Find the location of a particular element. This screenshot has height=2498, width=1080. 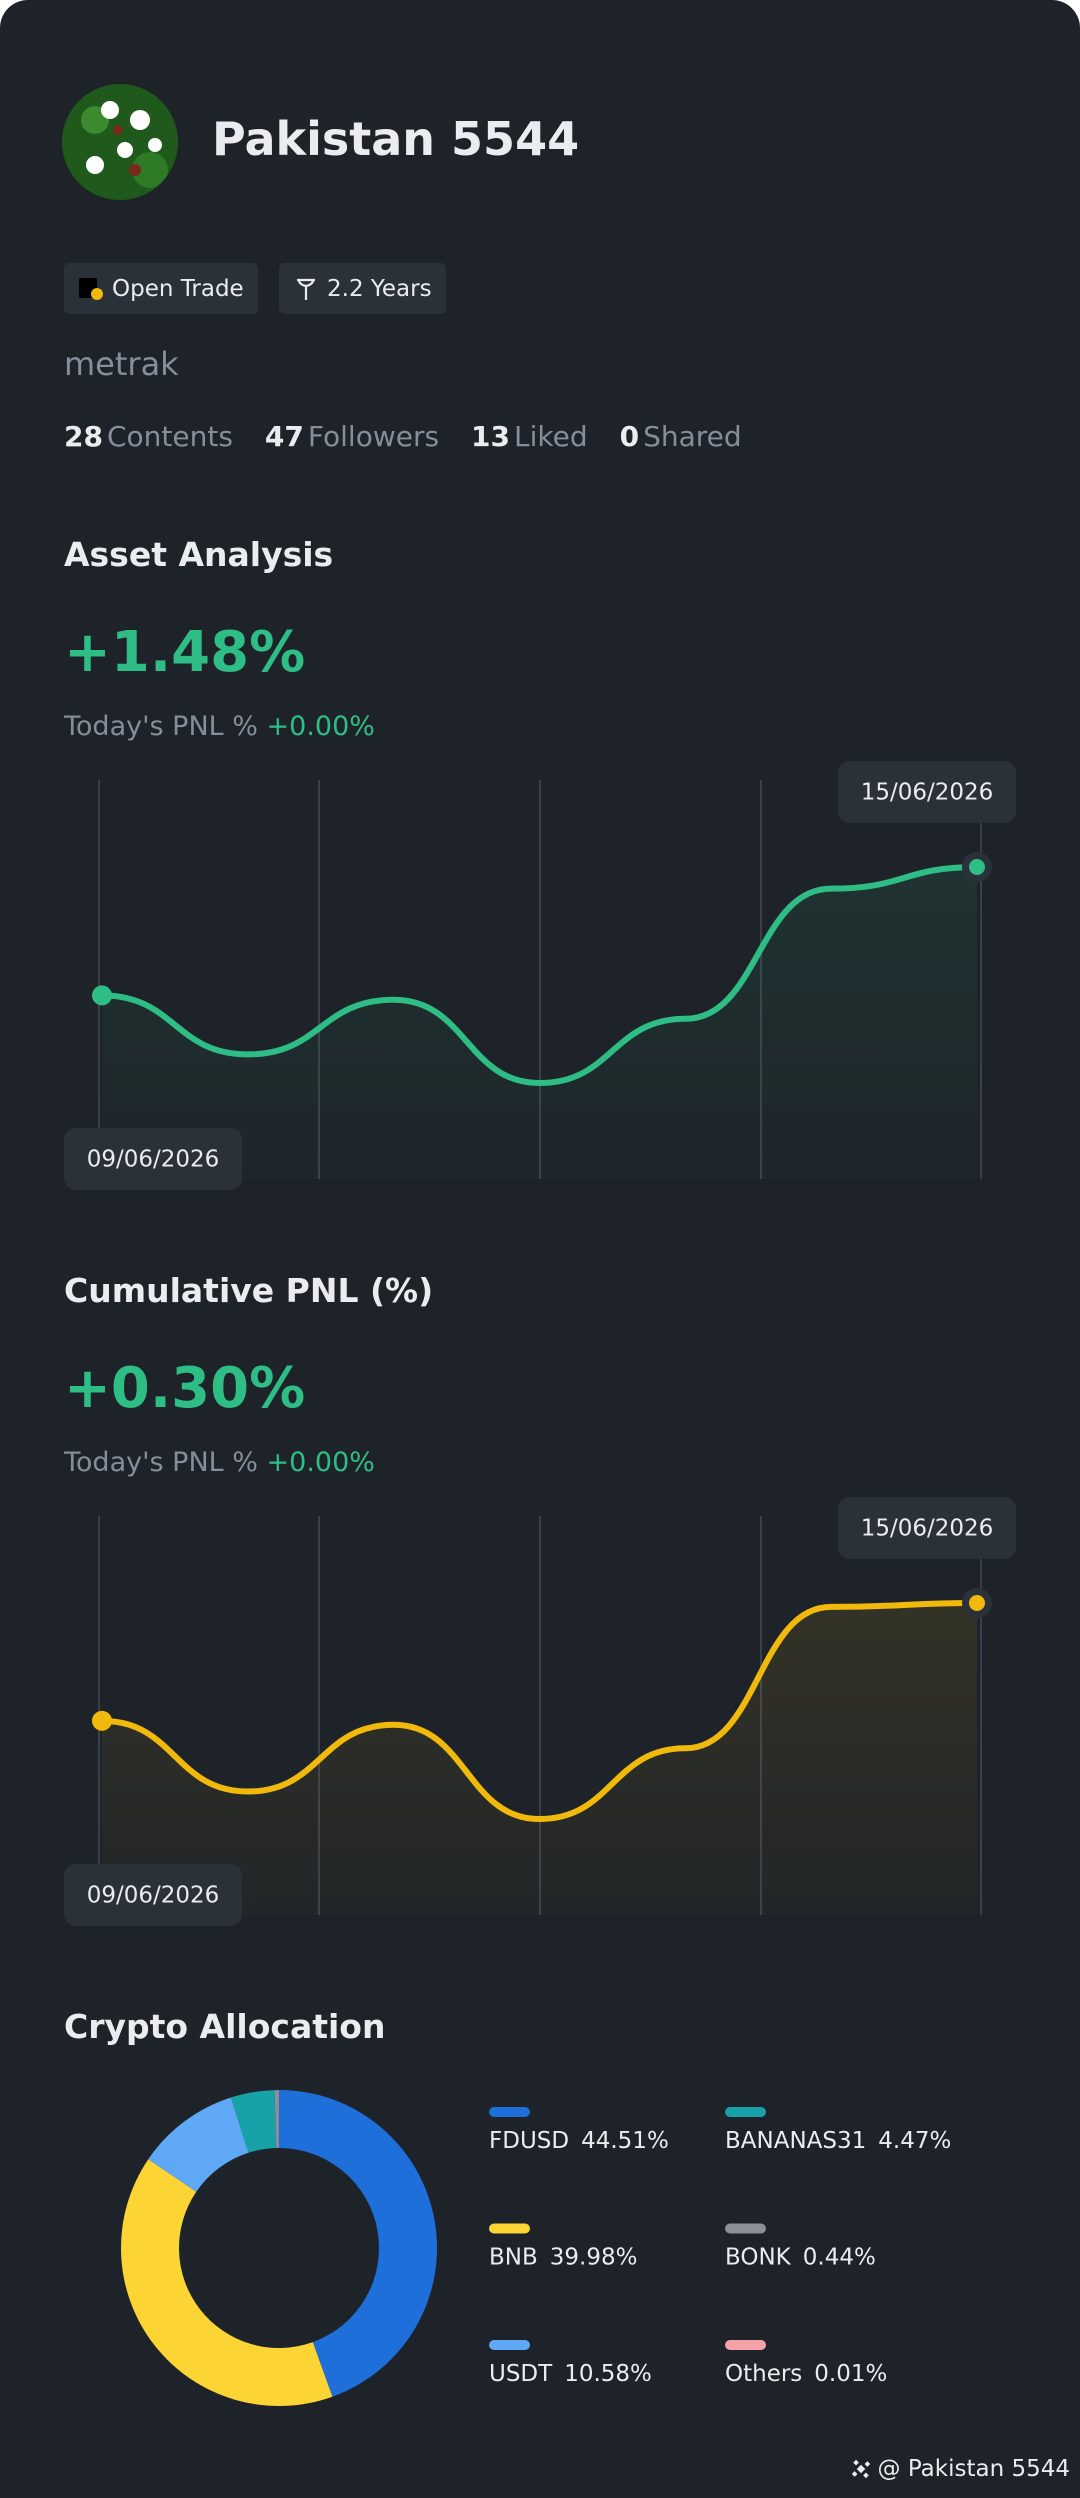

legend-value: 10.58% is located at coordinates (608, 2374).